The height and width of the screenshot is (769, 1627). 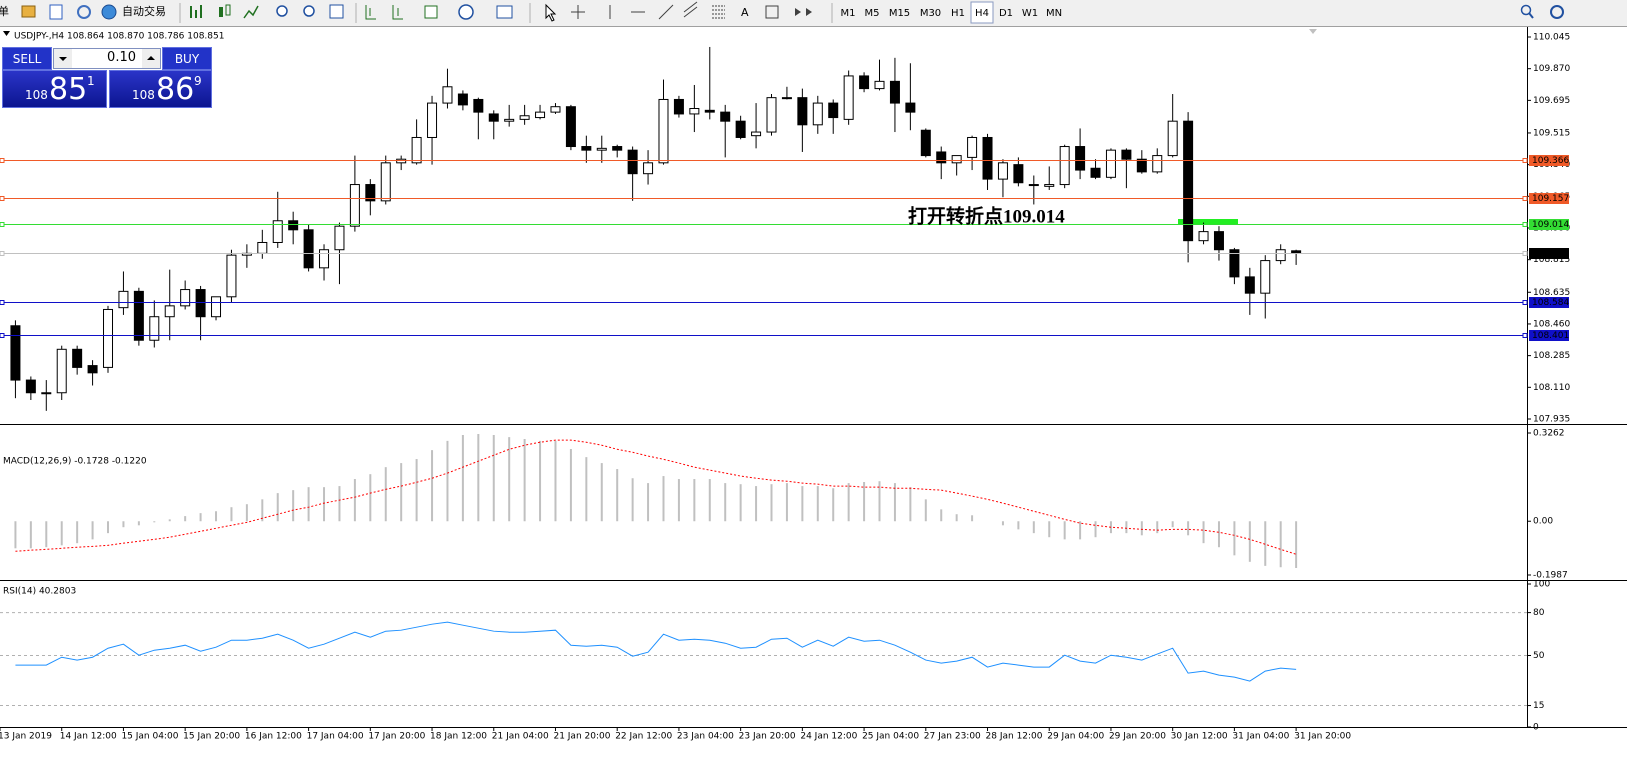 I want to click on icon-label, so click(x=772, y=12).